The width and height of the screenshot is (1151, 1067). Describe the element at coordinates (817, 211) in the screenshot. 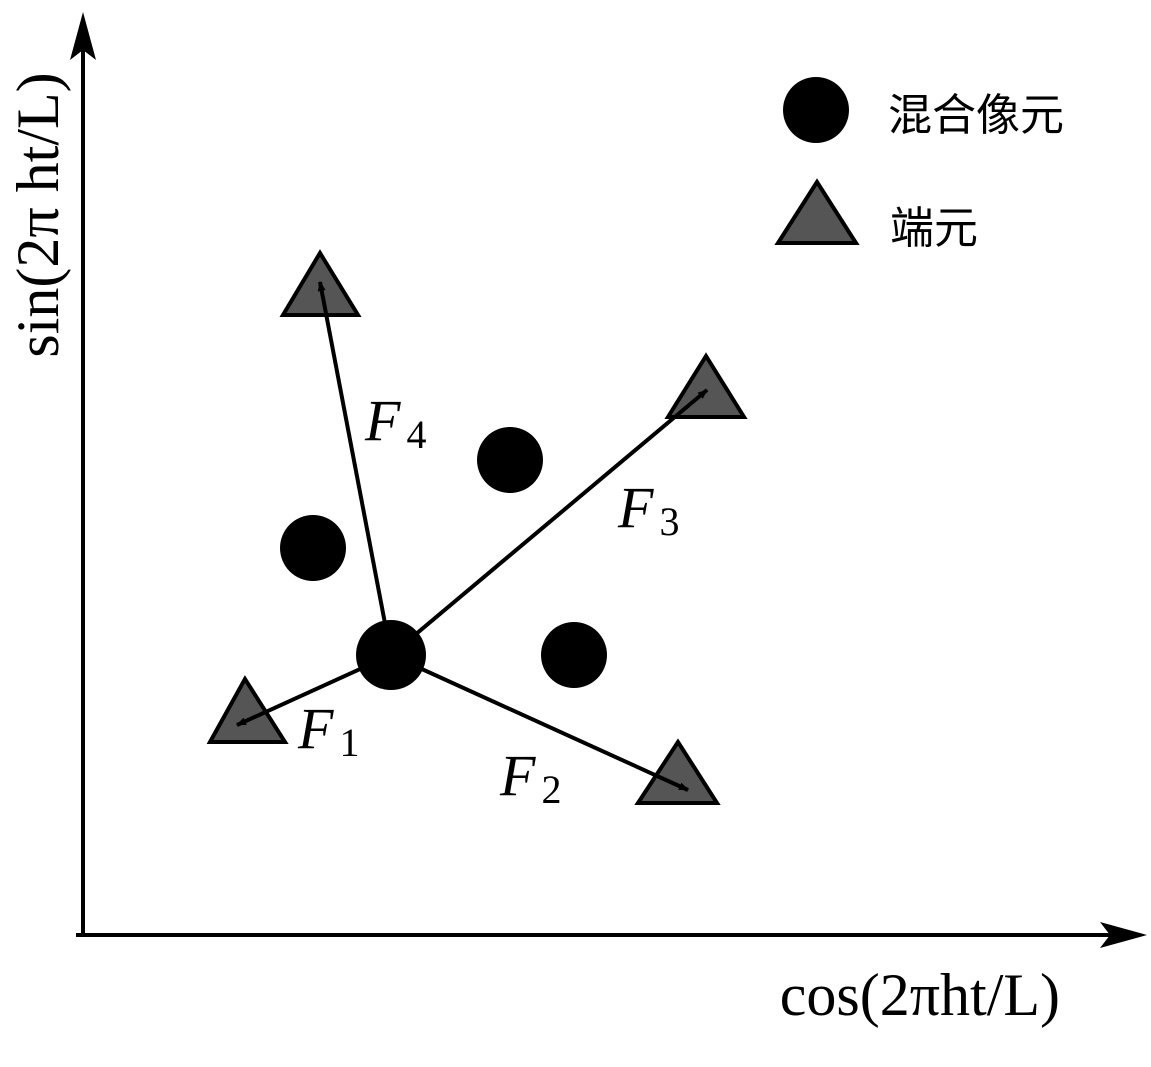

I see `legend-triangle` at that location.